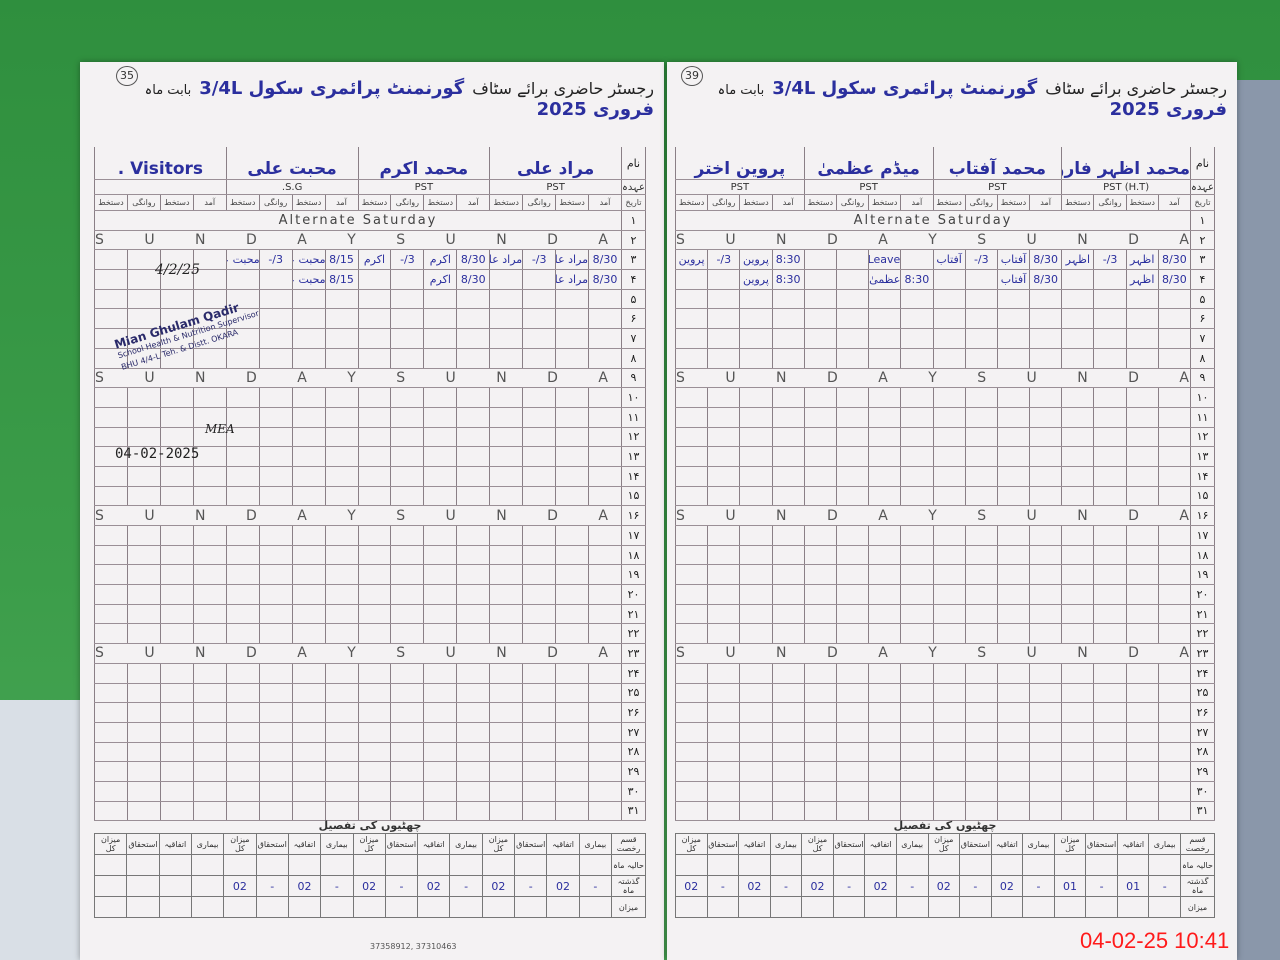  What do you see at coordinates (917, 279) in the screenshot?
I see `attendance-cell: 8:30` at bounding box center [917, 279].